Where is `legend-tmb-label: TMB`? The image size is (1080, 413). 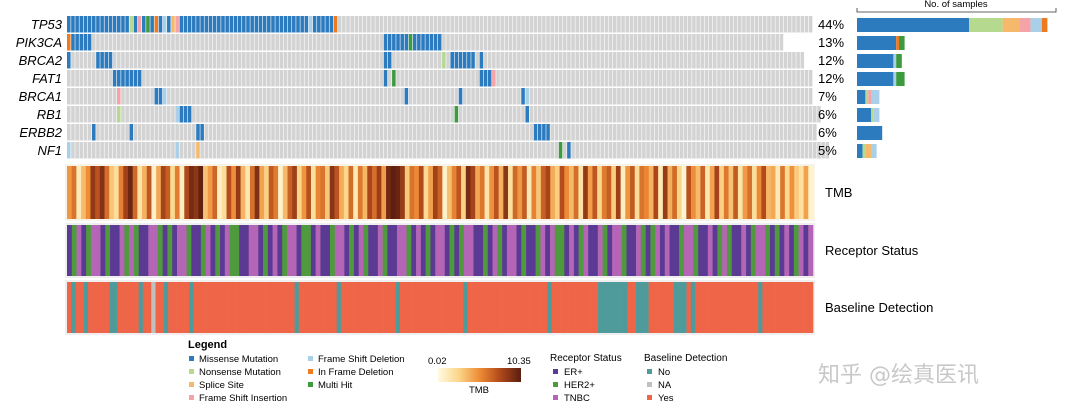 legend-tmb-label: TMB is located at coordinates (479, 390).